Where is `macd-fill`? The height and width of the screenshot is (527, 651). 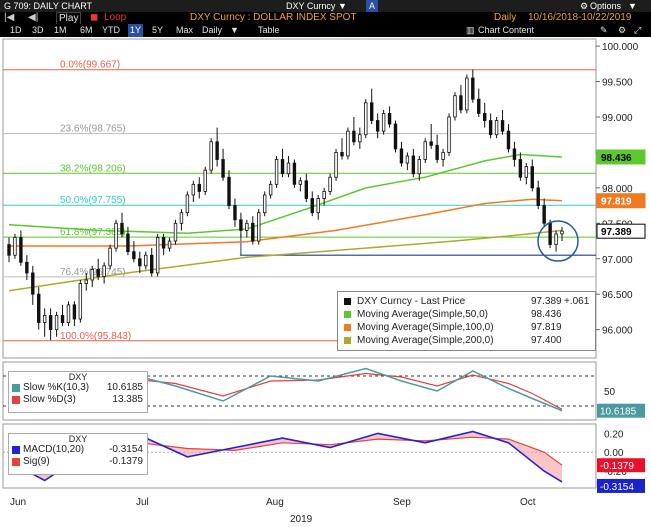
macd-fill is located at coordinates (285, 456).